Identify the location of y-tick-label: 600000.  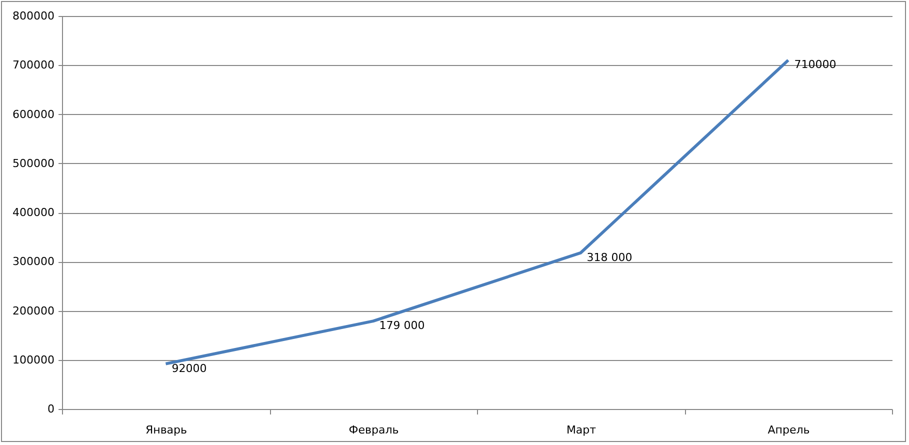
(33, 114).